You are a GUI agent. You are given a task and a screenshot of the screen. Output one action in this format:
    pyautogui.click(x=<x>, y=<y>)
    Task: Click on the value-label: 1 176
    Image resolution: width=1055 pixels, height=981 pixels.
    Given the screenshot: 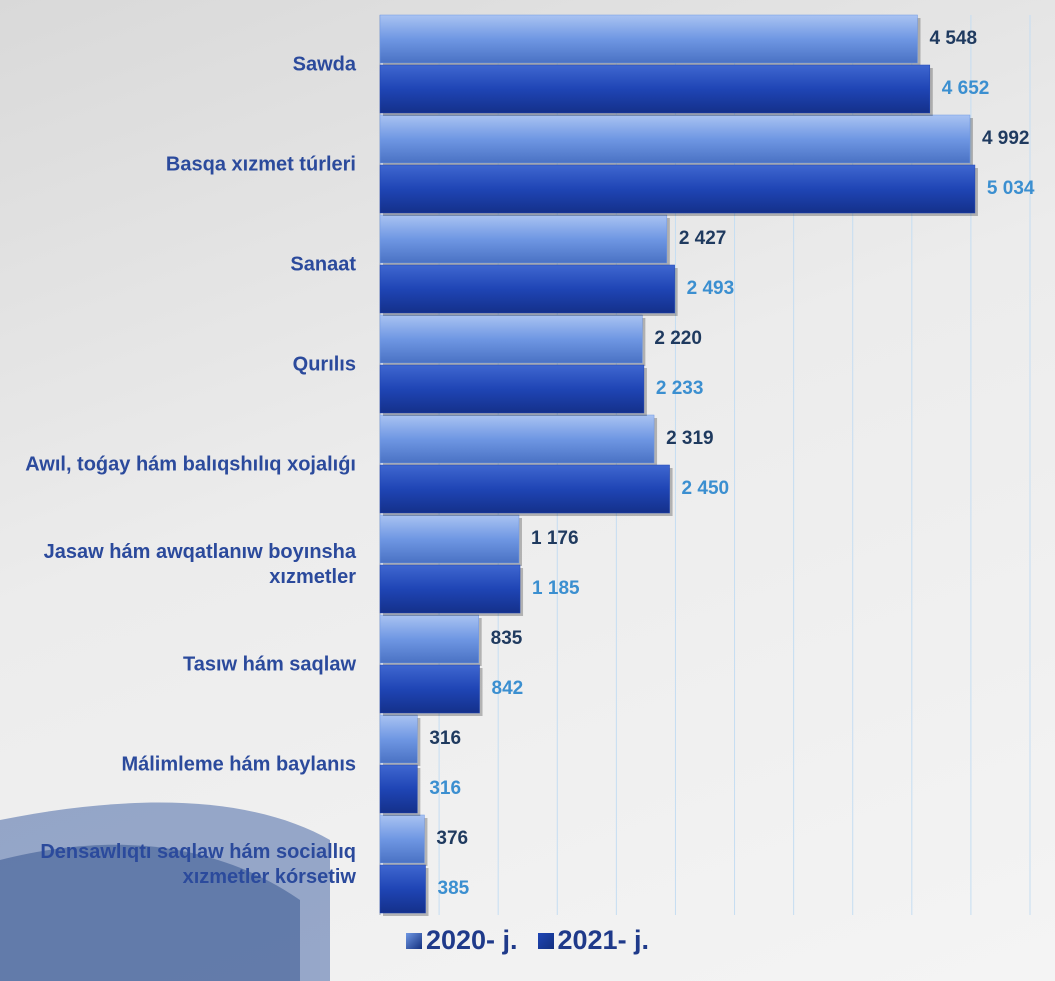 What is the action you would take?
    pyautogui.click(x=555, y=538)
    